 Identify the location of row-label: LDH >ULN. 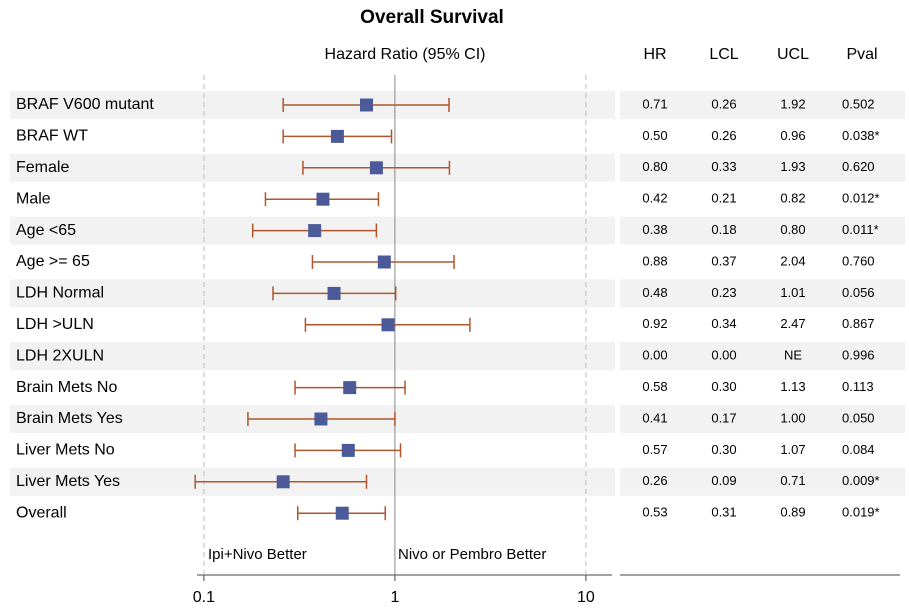
(55, 324).